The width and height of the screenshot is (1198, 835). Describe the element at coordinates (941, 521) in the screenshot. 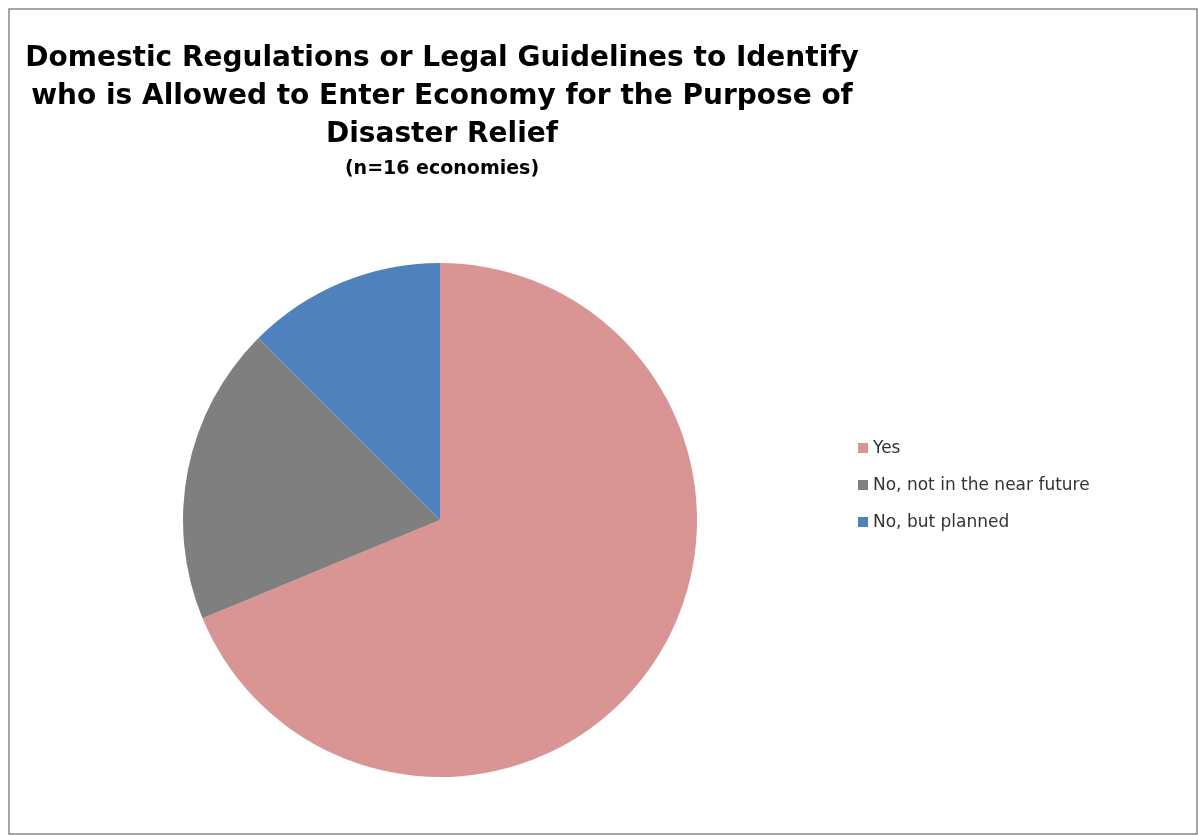

I see `legend-label: No, but planned` at that location.